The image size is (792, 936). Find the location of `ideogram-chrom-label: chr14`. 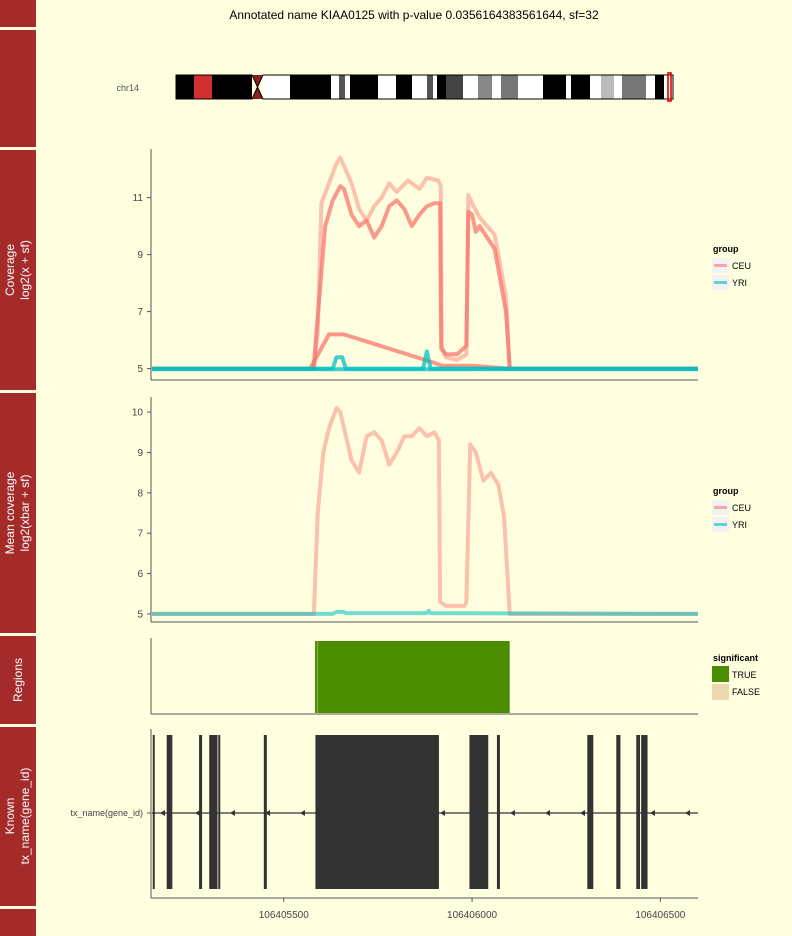

ideogram-chrom-label: chr14 is located at coordinates (127, 88).